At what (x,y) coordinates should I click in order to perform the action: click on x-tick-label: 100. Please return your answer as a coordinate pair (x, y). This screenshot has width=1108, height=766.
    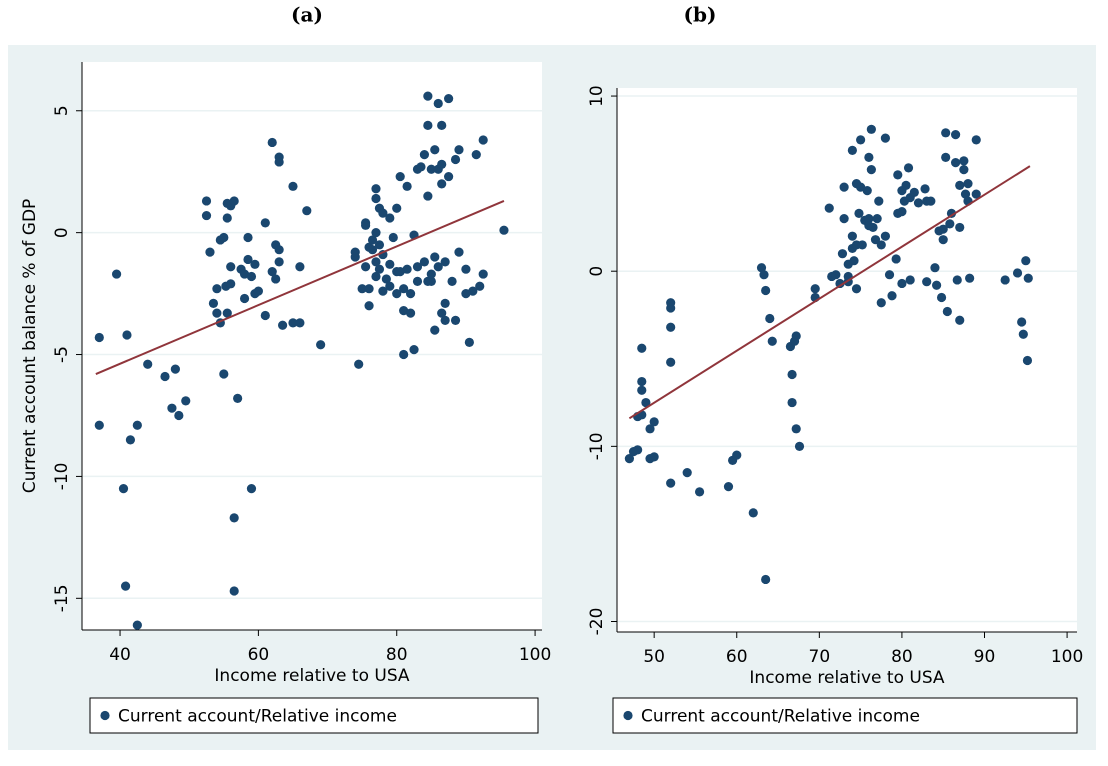
    Looking at the image, I should click on (535, 655).